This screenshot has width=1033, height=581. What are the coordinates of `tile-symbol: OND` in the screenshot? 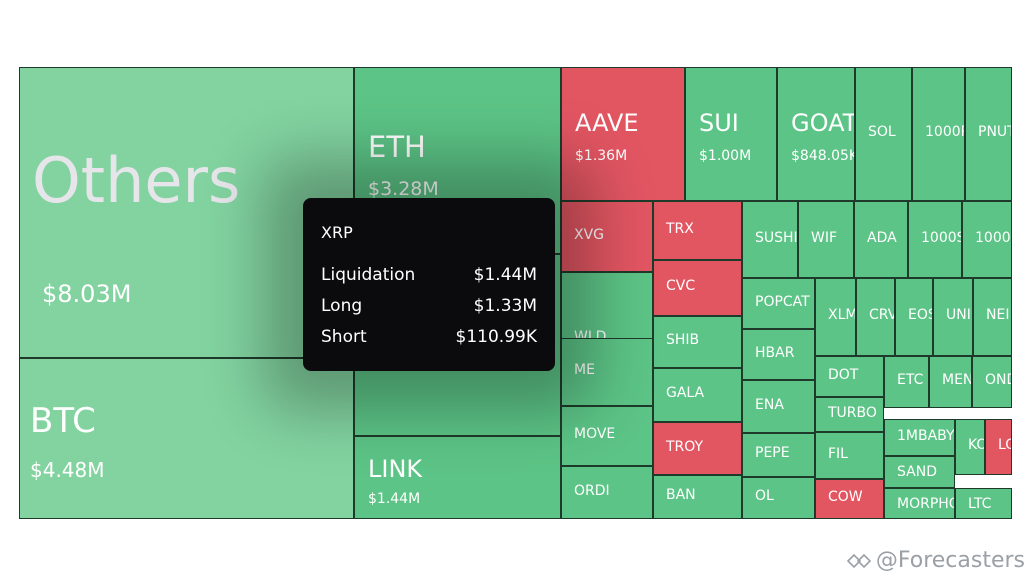 It's located at (998, 380).